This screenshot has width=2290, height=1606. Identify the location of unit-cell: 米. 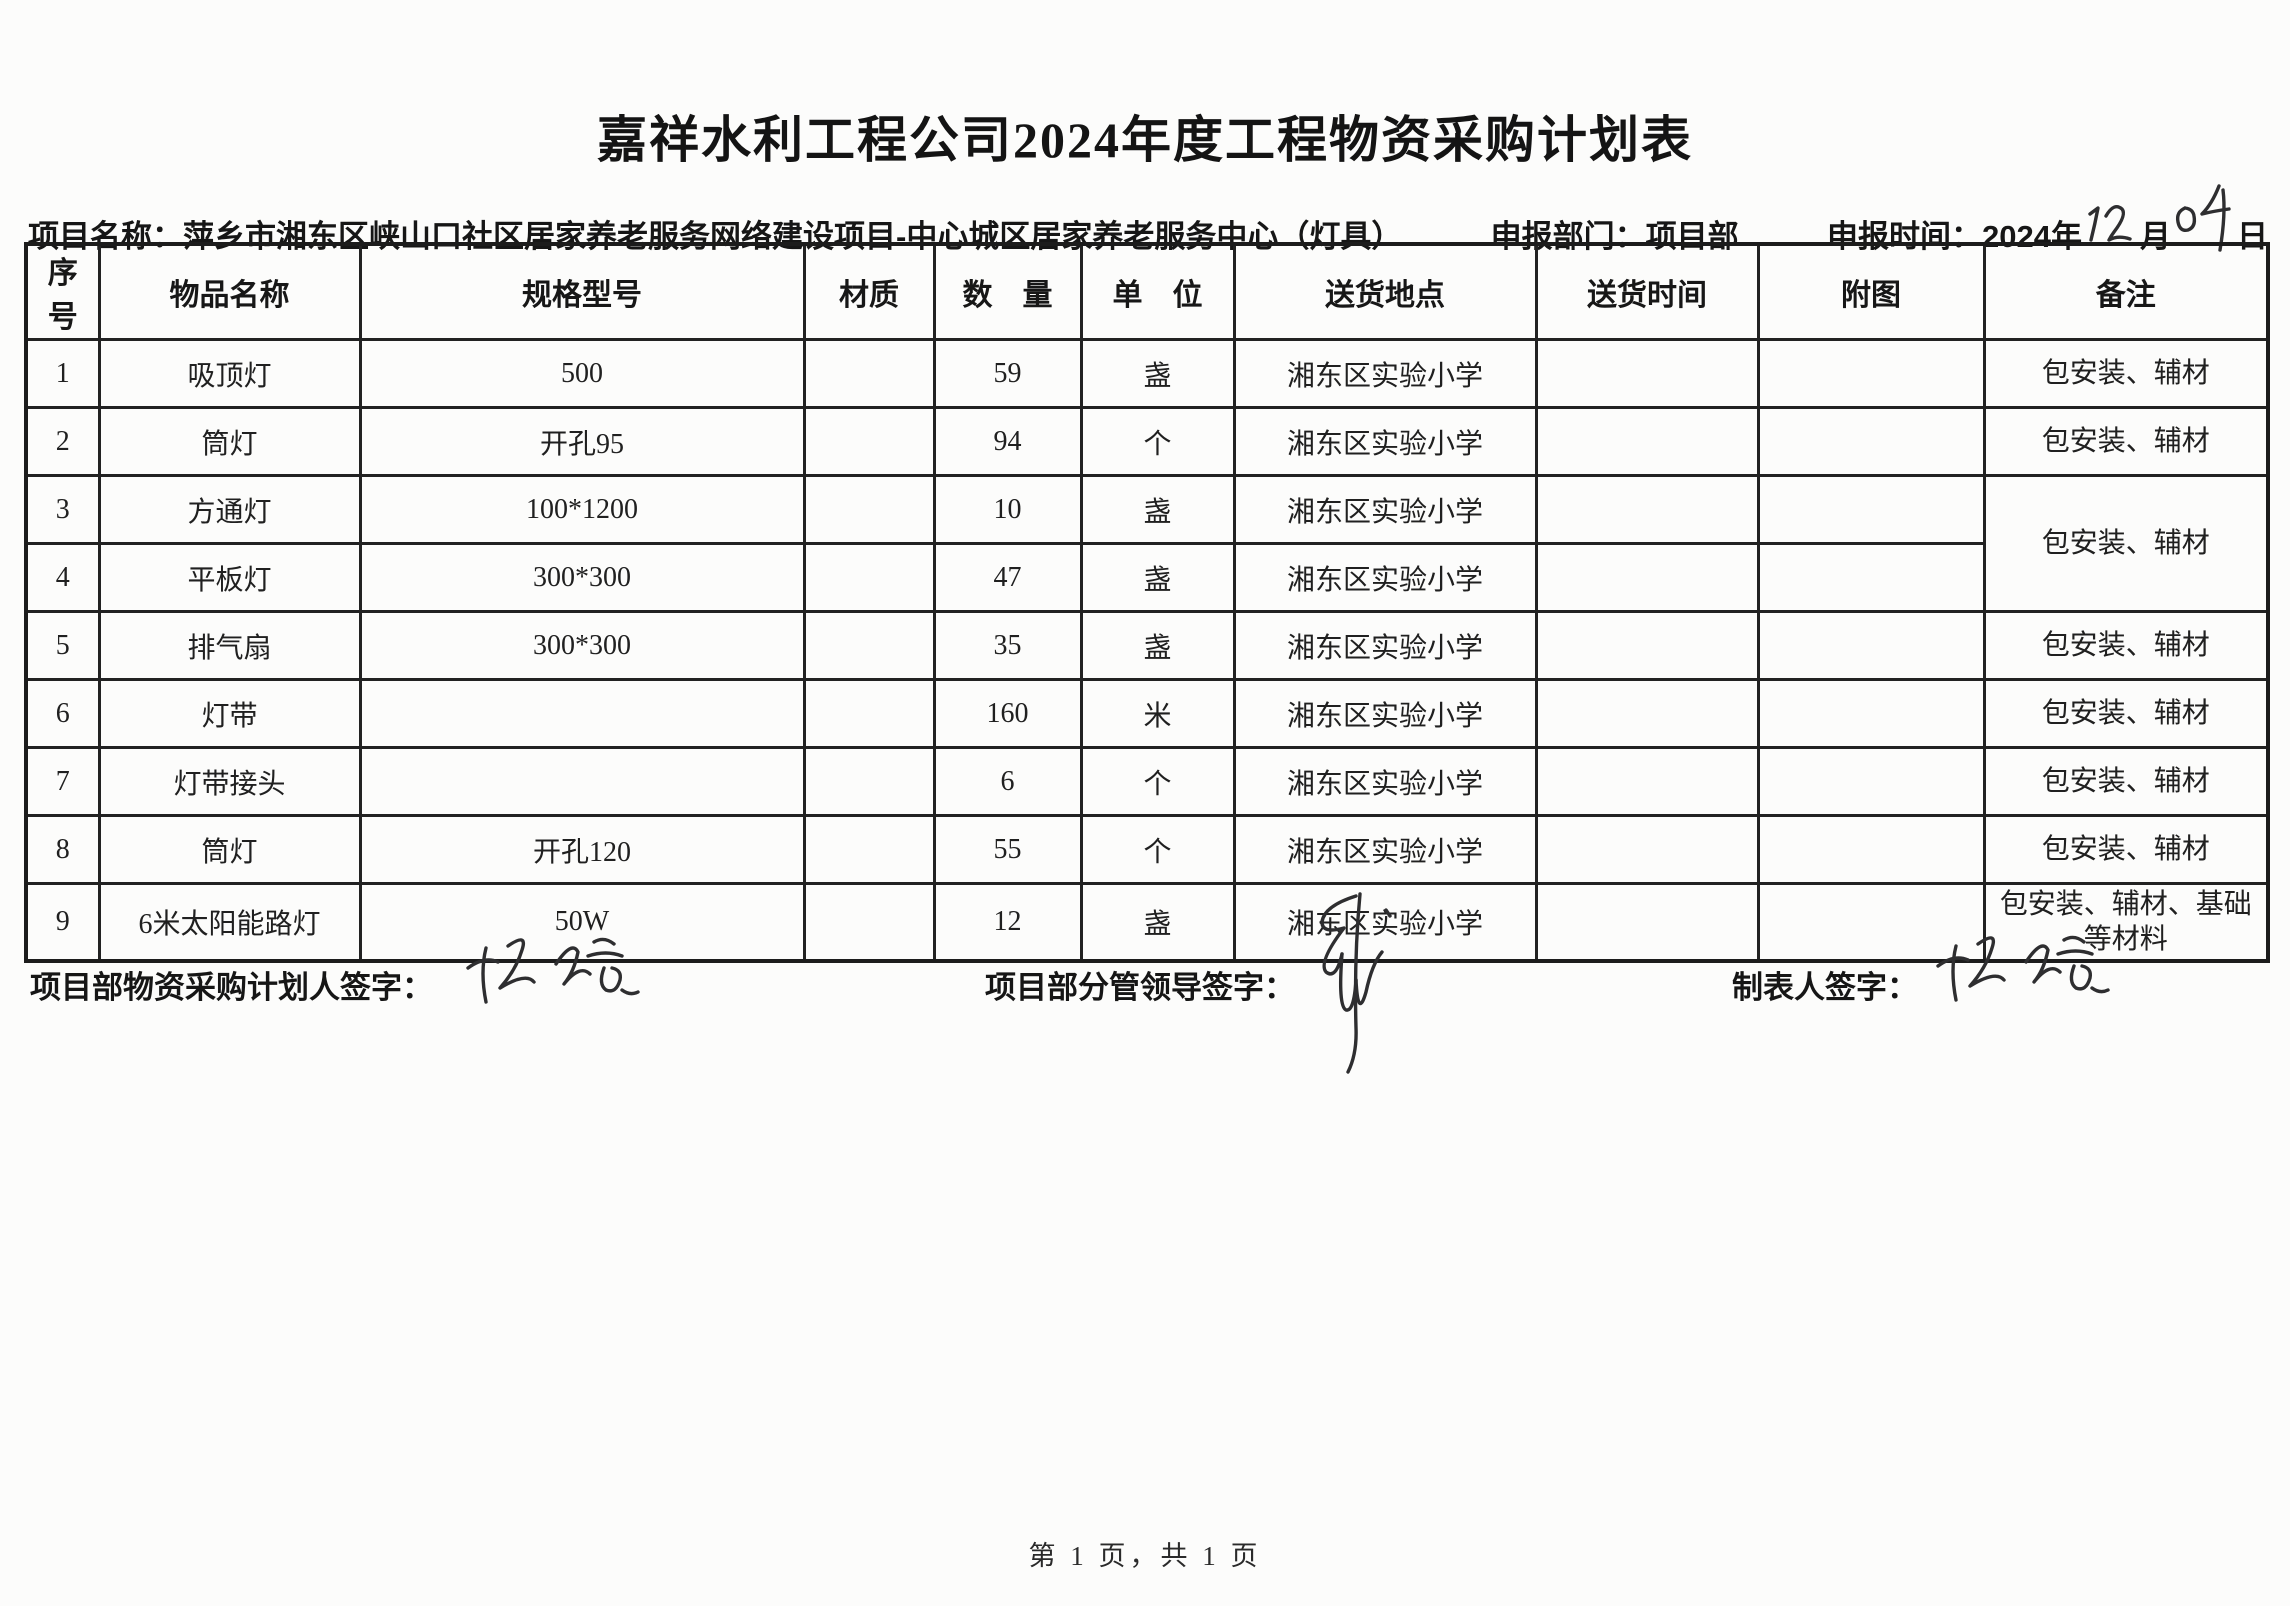
(1157, 713).